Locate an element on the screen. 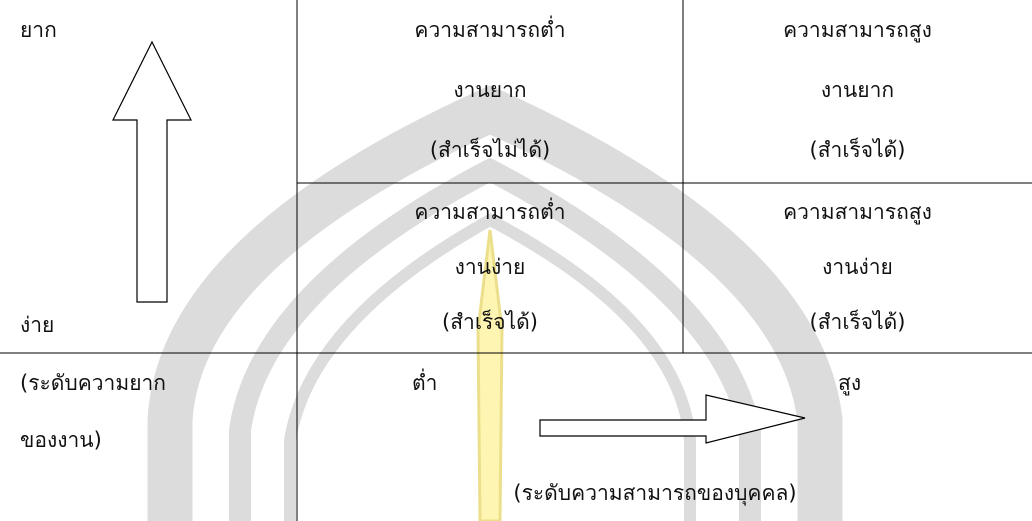  y-axis-label: ของงาน) is located at coordinates (61, 440).